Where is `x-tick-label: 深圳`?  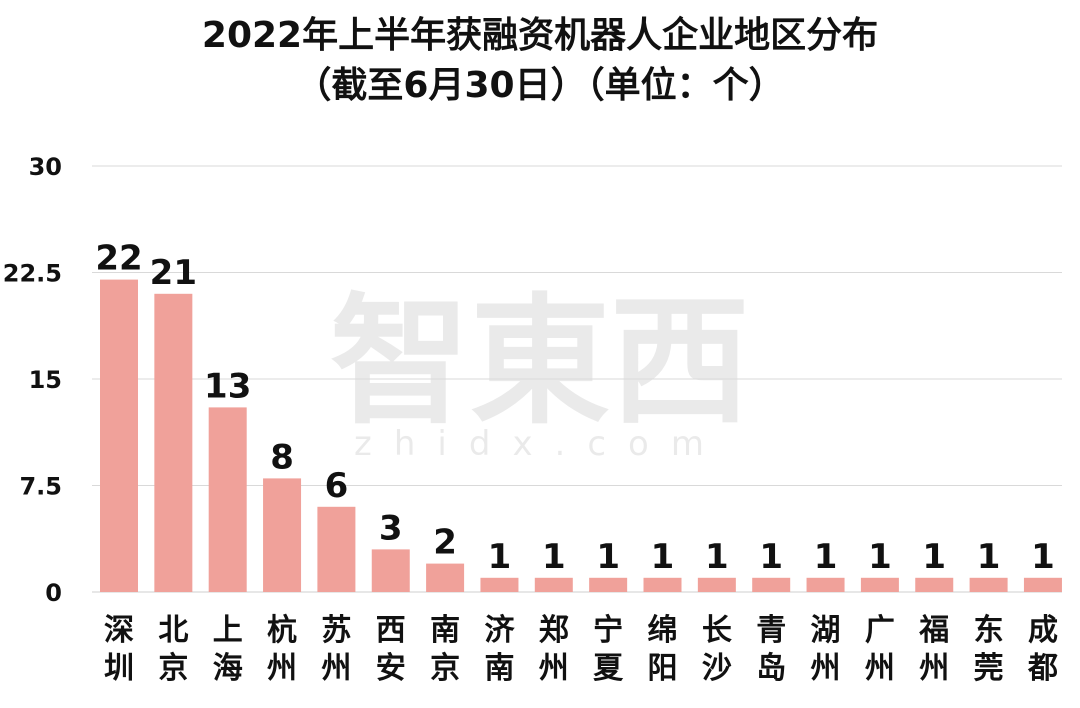
x-tick-label: 深圳 is located at coordinates (119, 649).